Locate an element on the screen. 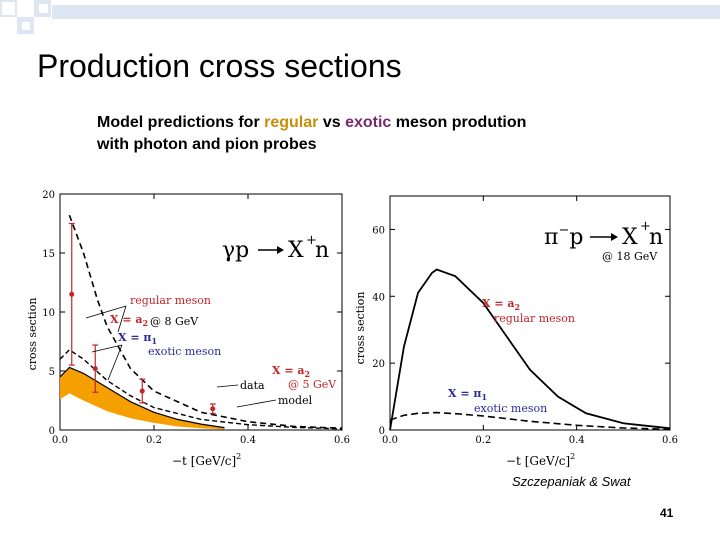 This screenshot has height=540, width=720. right-xlabel: −t [GeV/c]2 is located at coordinates (540, 460).